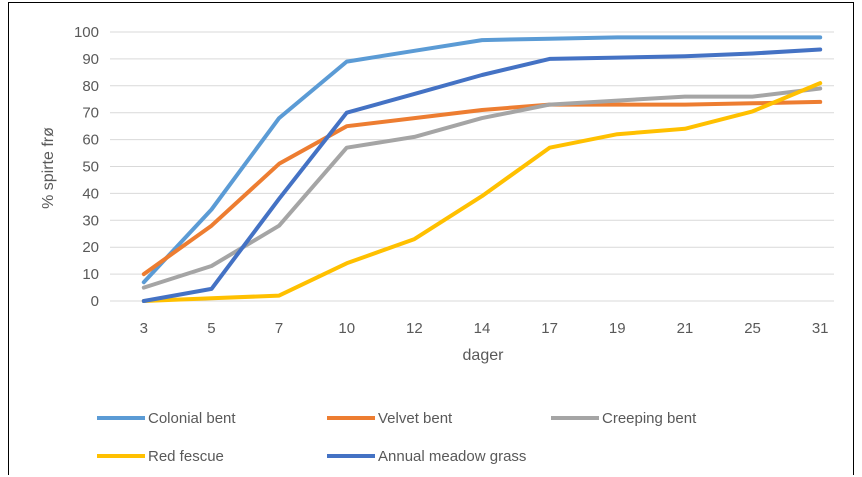 This screenshot has width=862, height=477. What do you see at coordinates (452, 456) in the screenshot?
I see `legend-label: Annual meadow grass` at bounding box center [452, 456].